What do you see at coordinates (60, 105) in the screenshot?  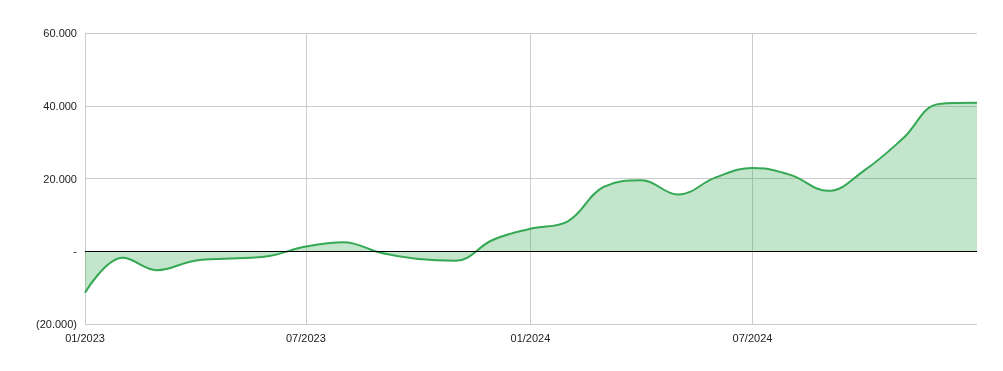 I see `y-tick-label: 40.000` at bounding box center [60, 105].